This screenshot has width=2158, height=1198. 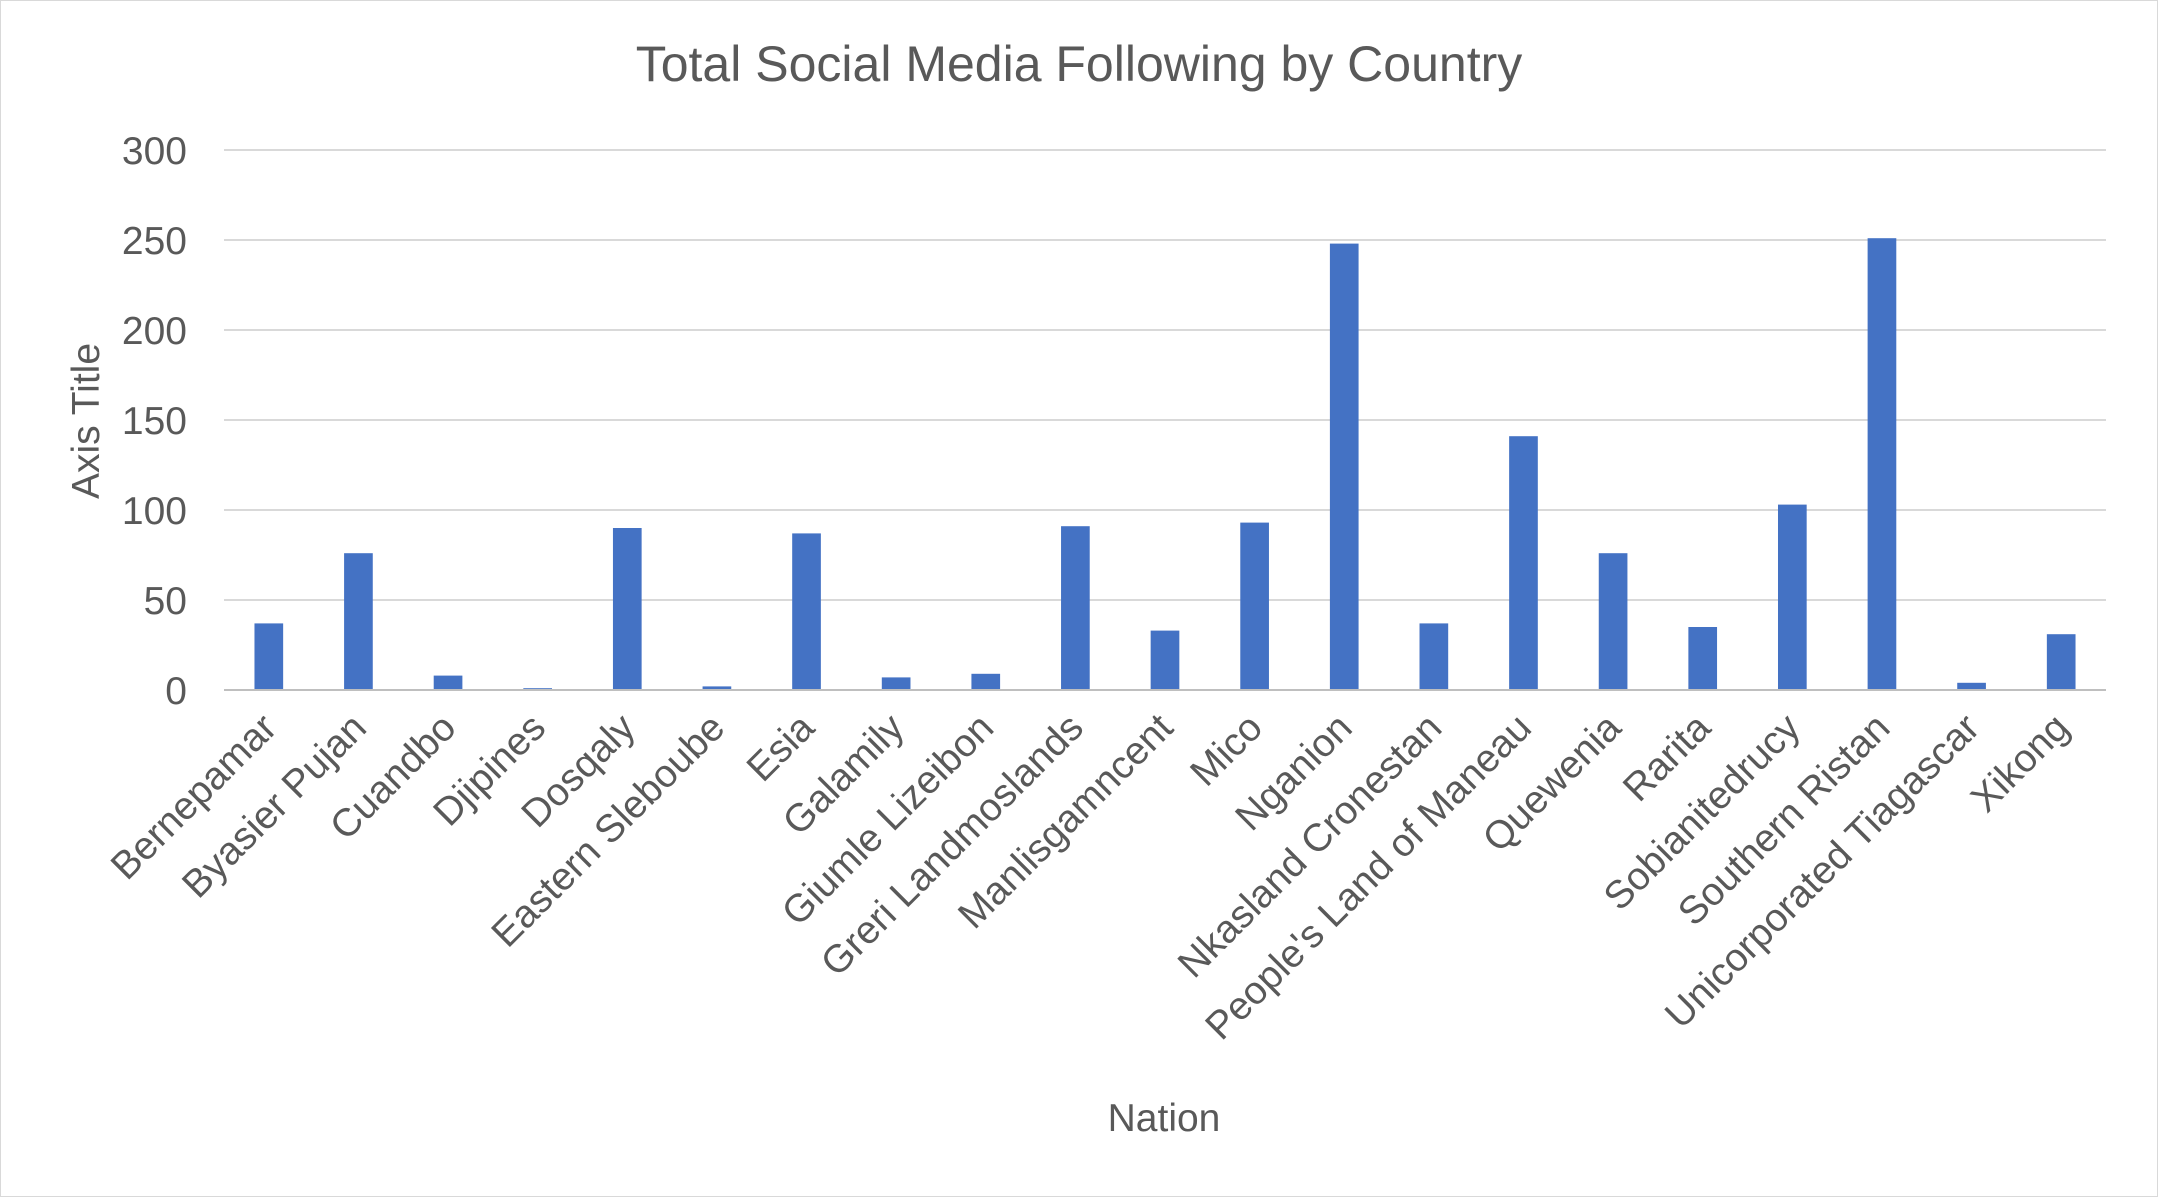 I want to click on y-axis-title: Axis Title, so click(x=86, y=421).